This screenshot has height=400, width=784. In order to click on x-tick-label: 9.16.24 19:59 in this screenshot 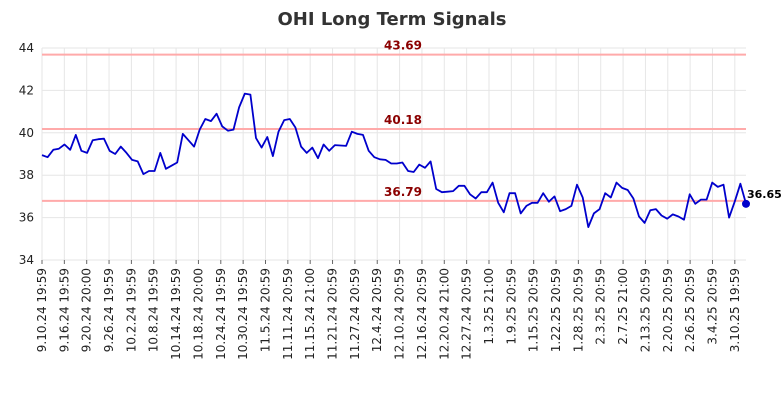, I will do `click(64, 310)`.